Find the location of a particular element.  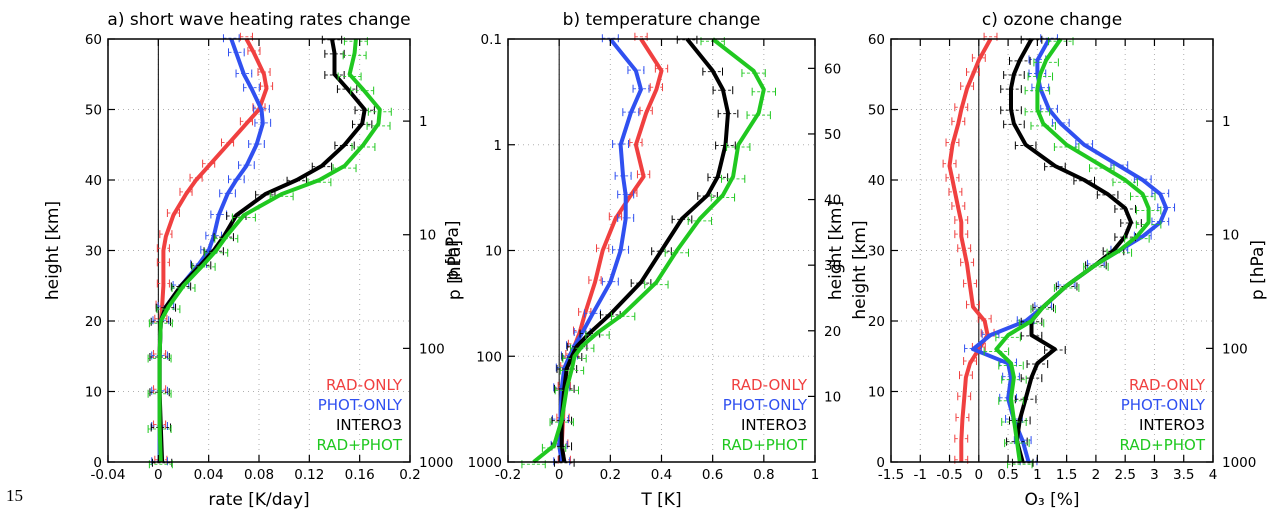

panel-title: b) temperature change is located at coordinates (662, 20).